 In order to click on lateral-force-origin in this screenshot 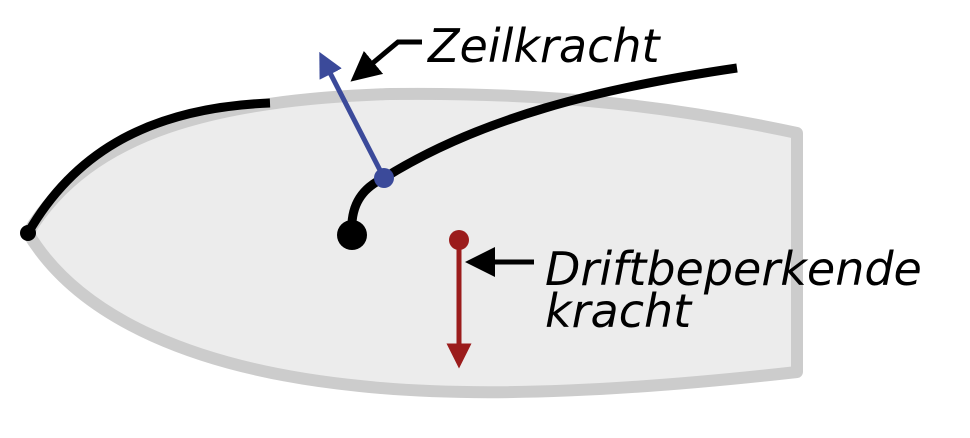, I will do `click(459, 240)`.